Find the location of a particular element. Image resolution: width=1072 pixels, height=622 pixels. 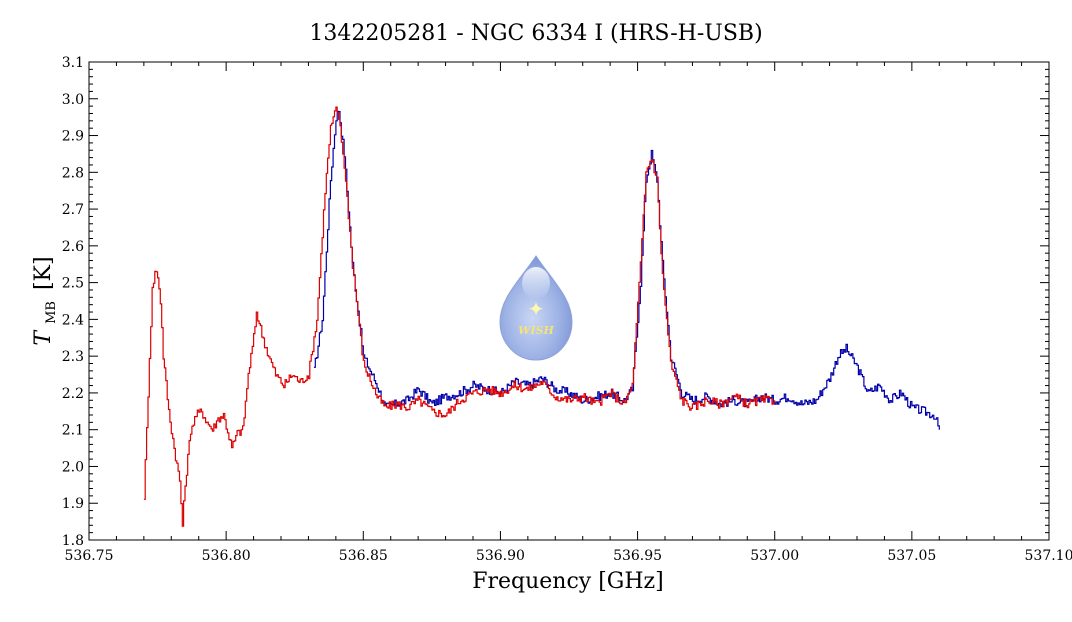

y-tick-label: 2.1 is located at coordinates (73, 431).